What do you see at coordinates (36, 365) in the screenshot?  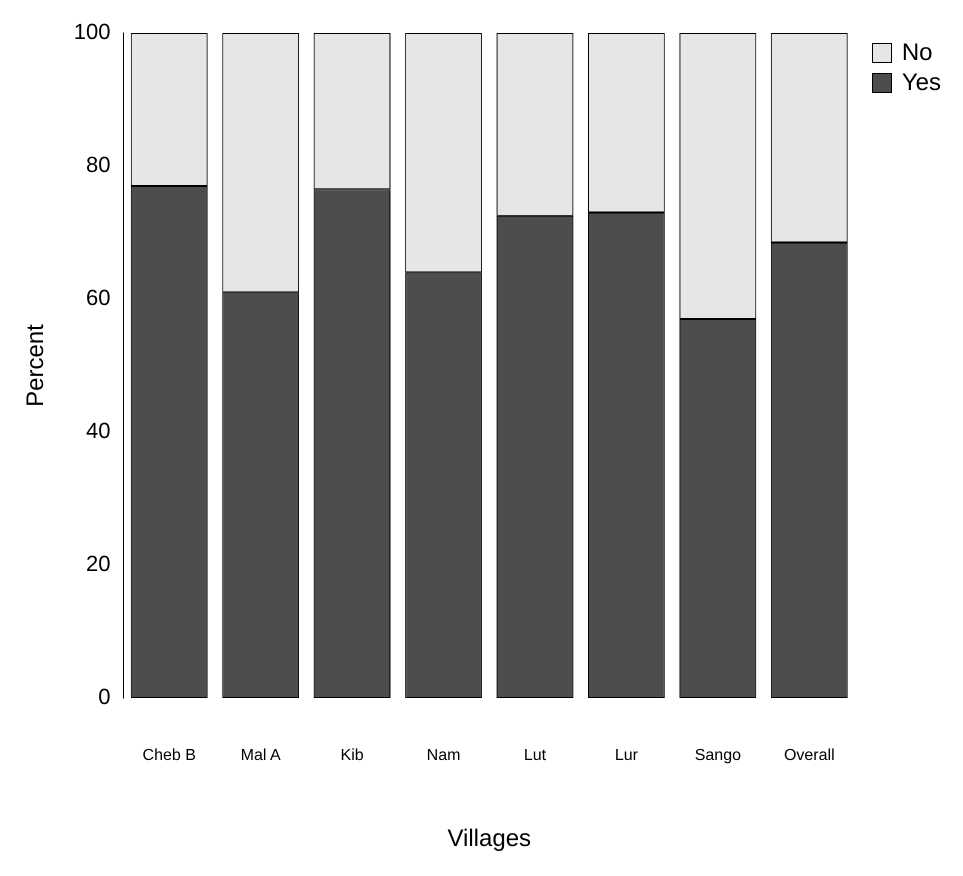 I see `y-axis-title: Percent` at bounding box center [36, 365].